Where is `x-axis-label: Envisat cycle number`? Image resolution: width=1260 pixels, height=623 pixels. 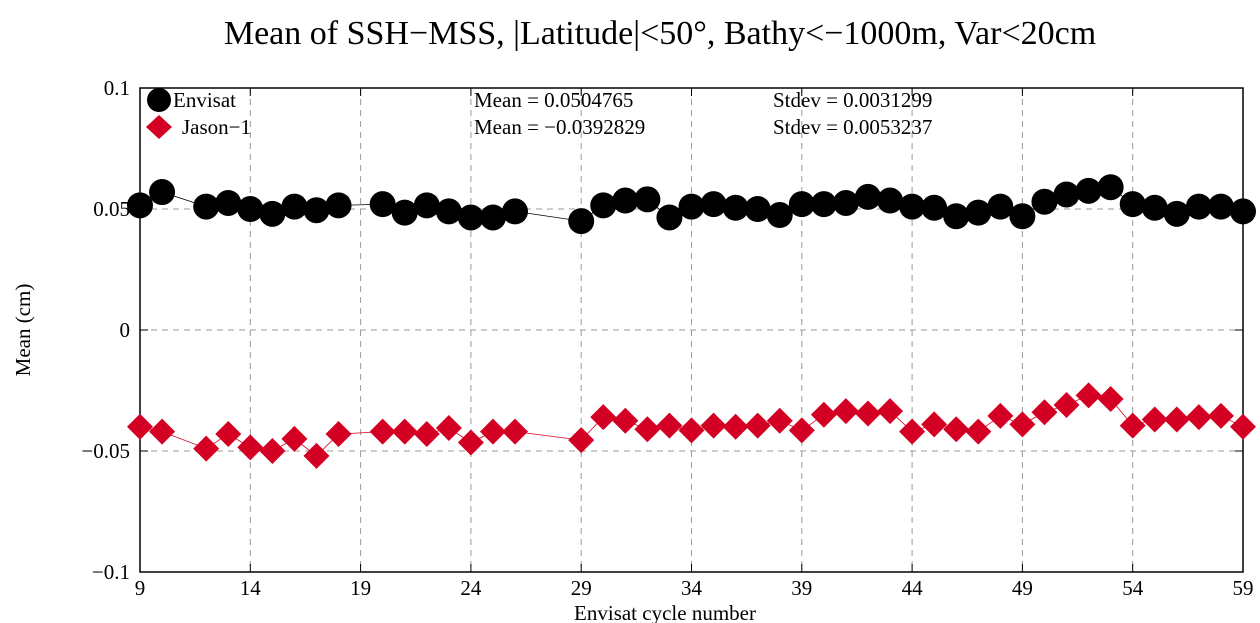
x-axis-label: Envisat cycle number is located at coordinates (665, 612).